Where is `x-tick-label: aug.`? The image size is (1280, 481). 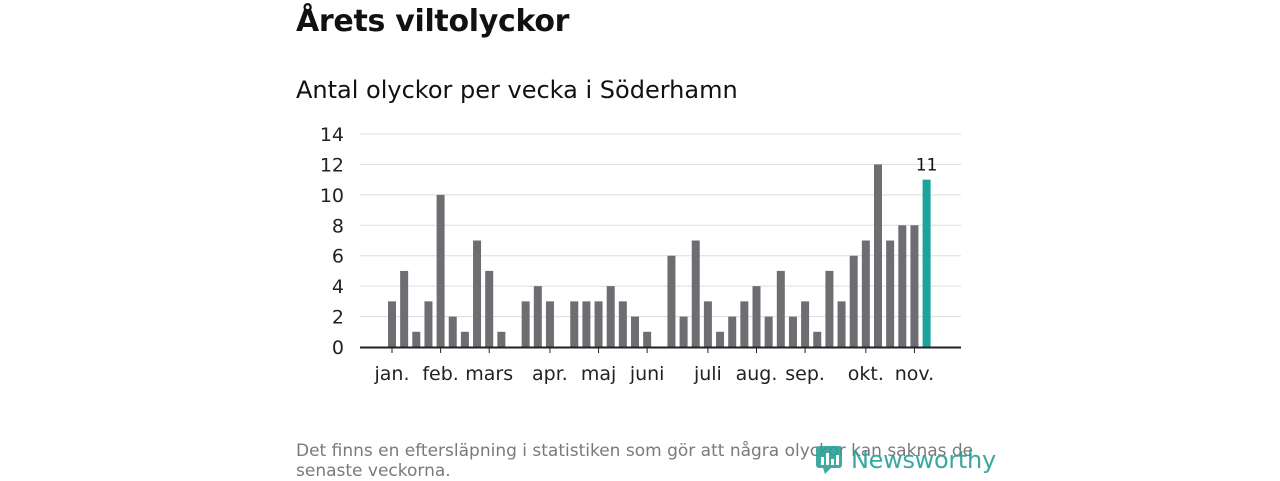 x-tick-label: aug. is located at coordinates (757, 374).